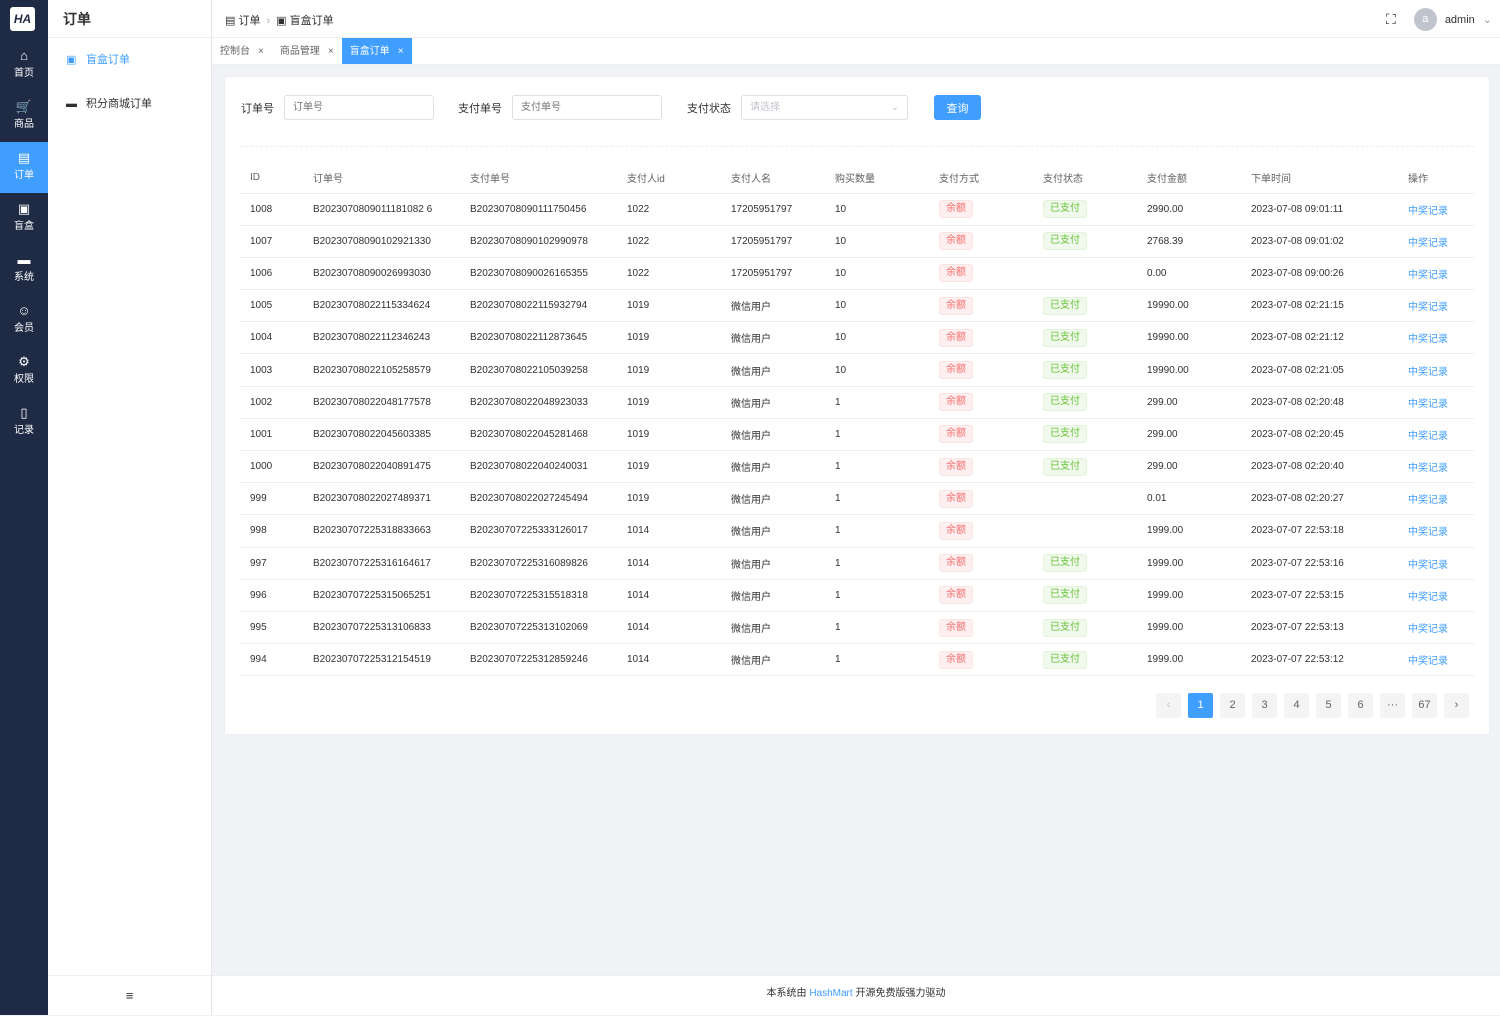 The height and width of the screenshot is (1016, 1500). I want to click on pay-number-input, so click(587, 107).